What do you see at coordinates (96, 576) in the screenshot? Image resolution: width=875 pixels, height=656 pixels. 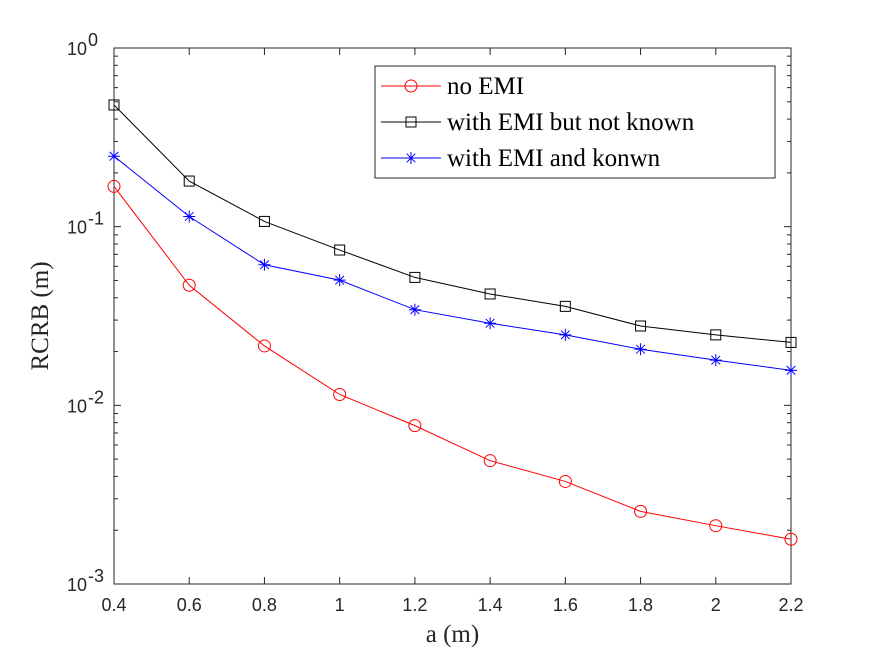 I see `y-tick-exponent: -3` at bounding box center [96, 576].